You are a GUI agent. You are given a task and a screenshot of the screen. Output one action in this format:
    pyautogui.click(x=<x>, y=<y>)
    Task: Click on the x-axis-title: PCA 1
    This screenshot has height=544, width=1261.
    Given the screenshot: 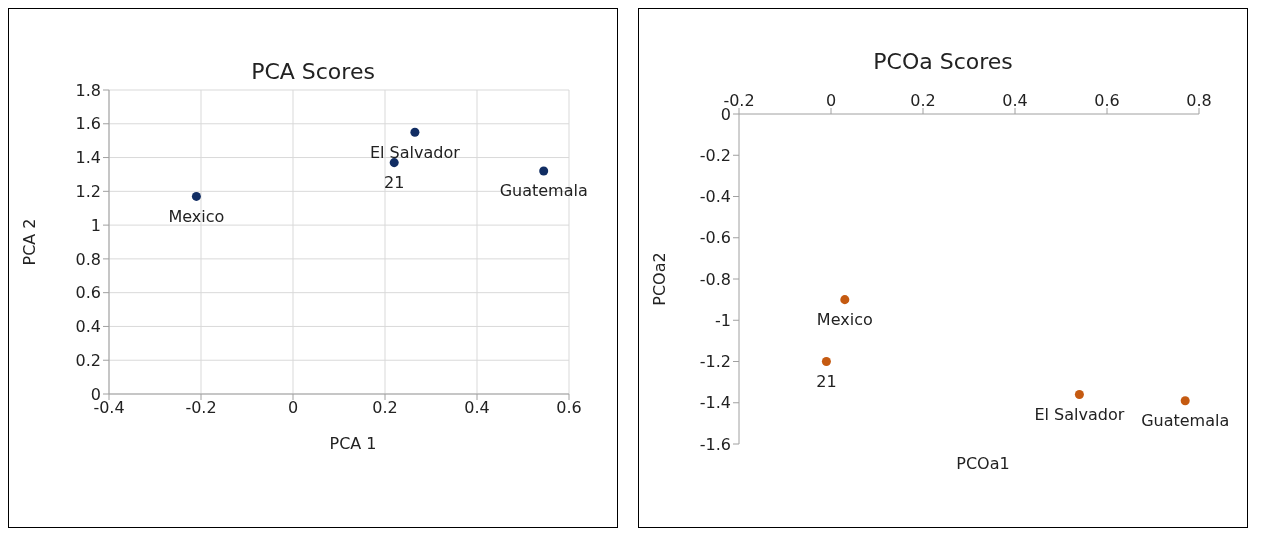 What is the action you would take?
    pyautogui.click(x=353, y=443)
    